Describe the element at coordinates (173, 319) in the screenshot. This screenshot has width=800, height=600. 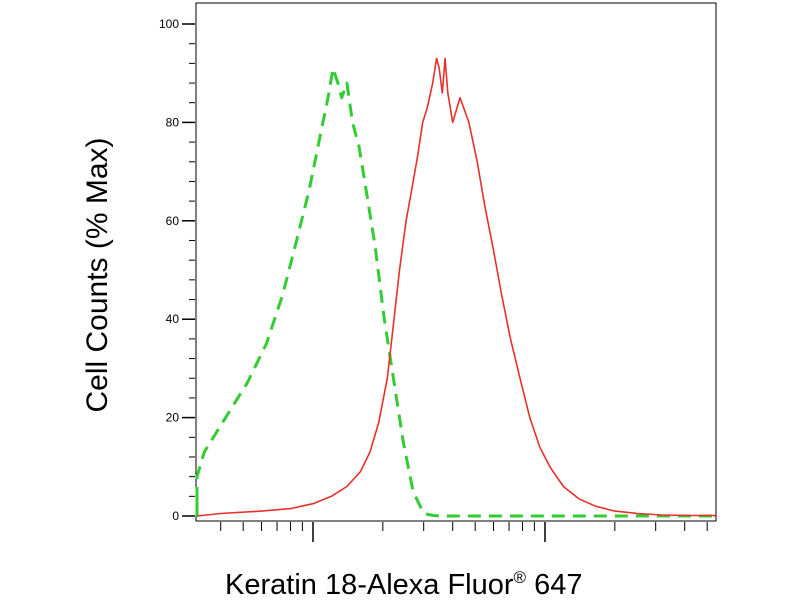
I see `y-tick-label: 40` at that location.